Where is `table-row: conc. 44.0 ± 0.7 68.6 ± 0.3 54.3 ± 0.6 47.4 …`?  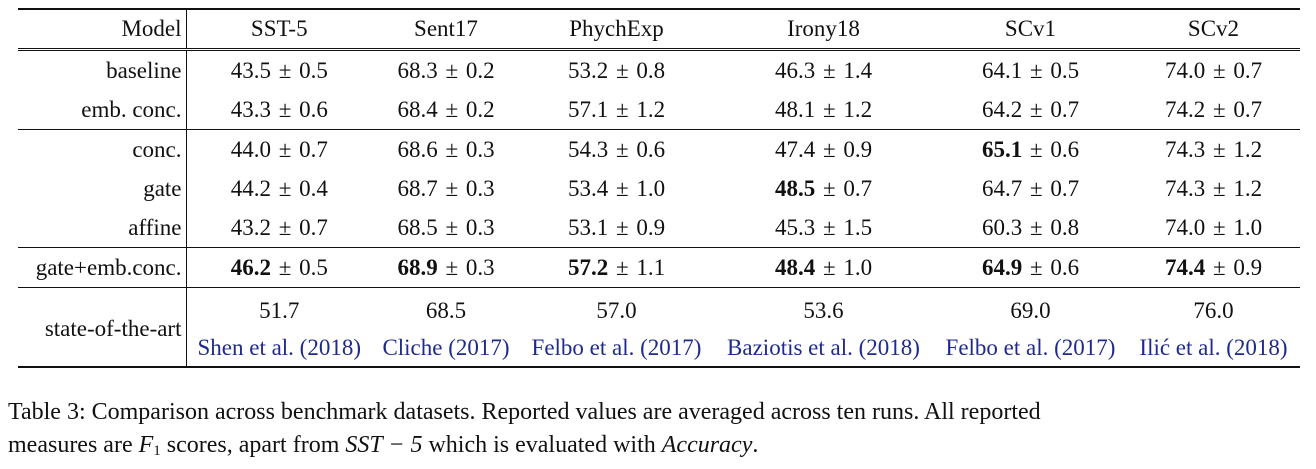 table-row: conc. 44.0 ± 0.7 68.6 ± 0.3 54.3 ± 0.6 47.4 … is located at coordinates (659, 149).